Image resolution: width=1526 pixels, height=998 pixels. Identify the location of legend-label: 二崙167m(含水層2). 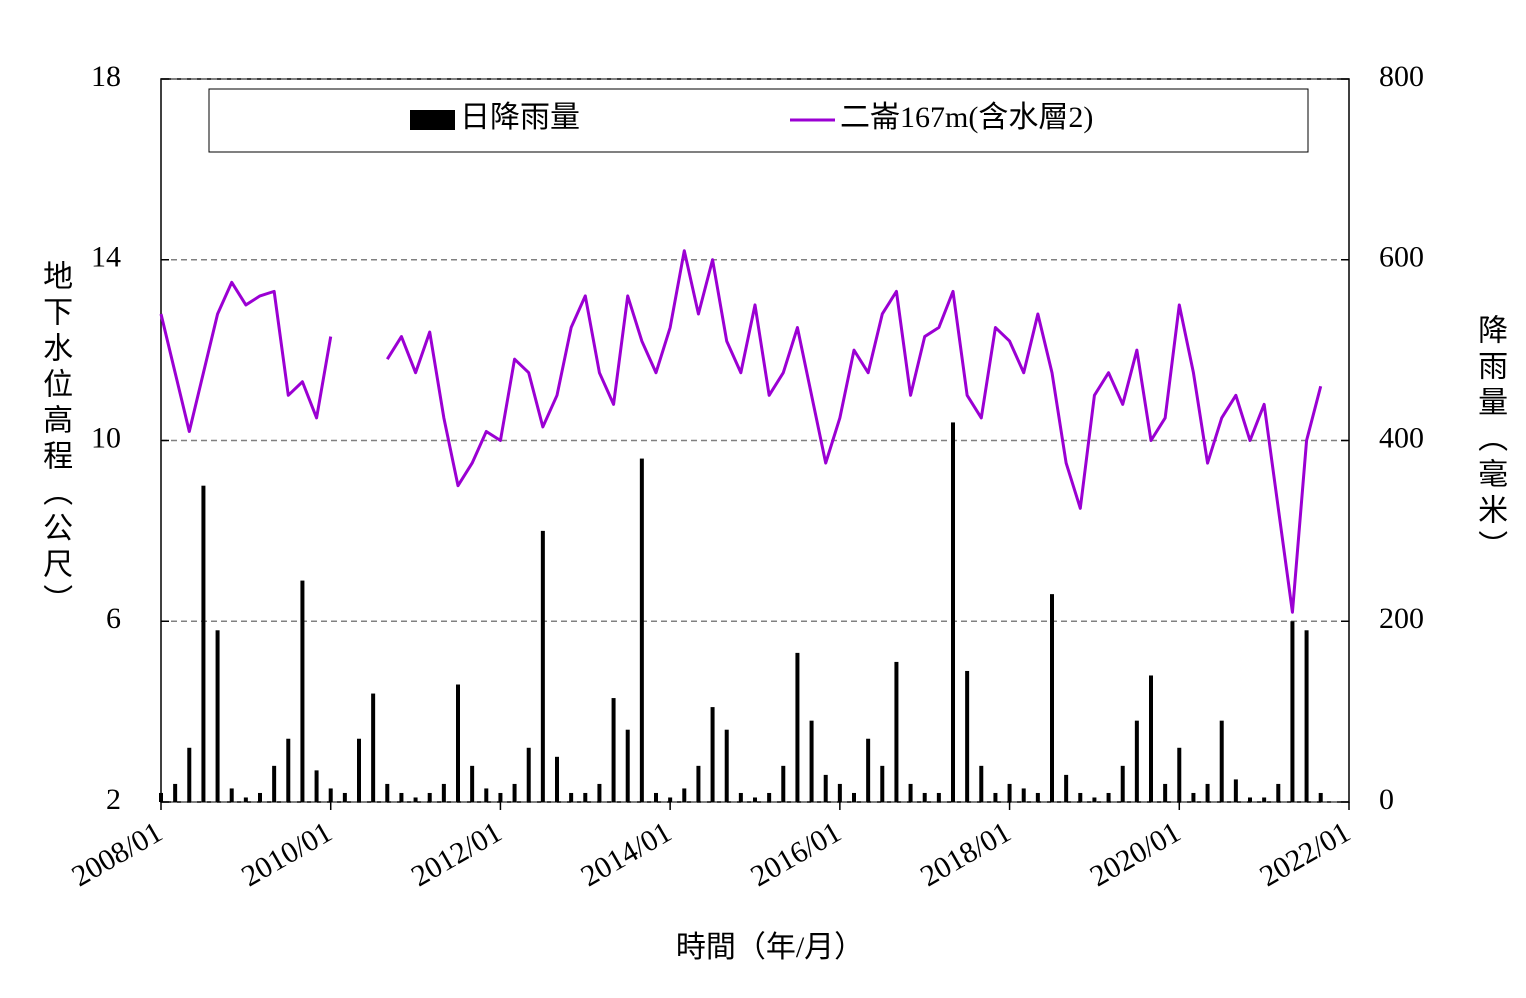
(966, 117).